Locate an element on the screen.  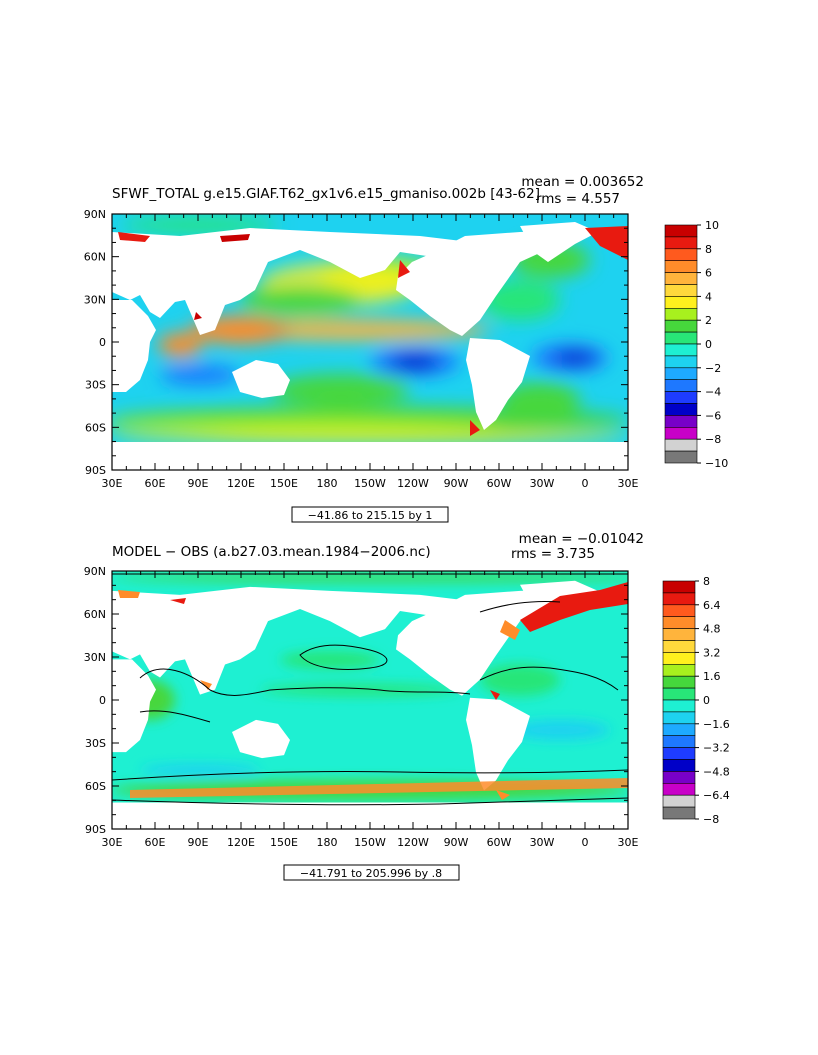
colorbar-label: 2 is located at coordinates (708, 320).